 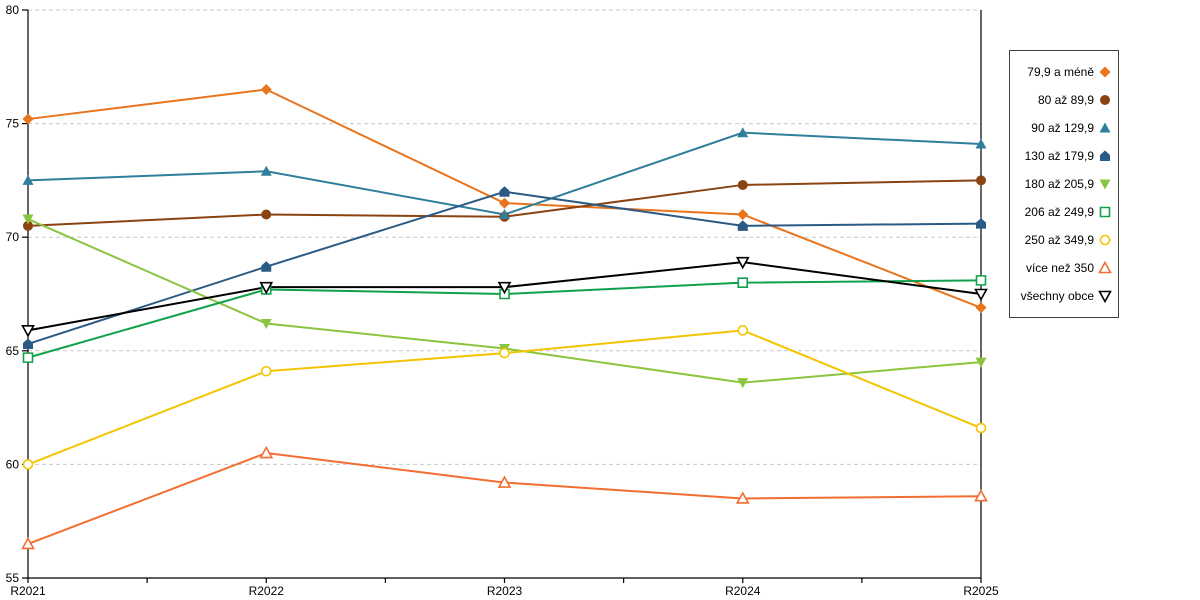 What do you see at coordinates (504, 498) in the screenshot?
I see `series-line` at bounding box center [504, 498].